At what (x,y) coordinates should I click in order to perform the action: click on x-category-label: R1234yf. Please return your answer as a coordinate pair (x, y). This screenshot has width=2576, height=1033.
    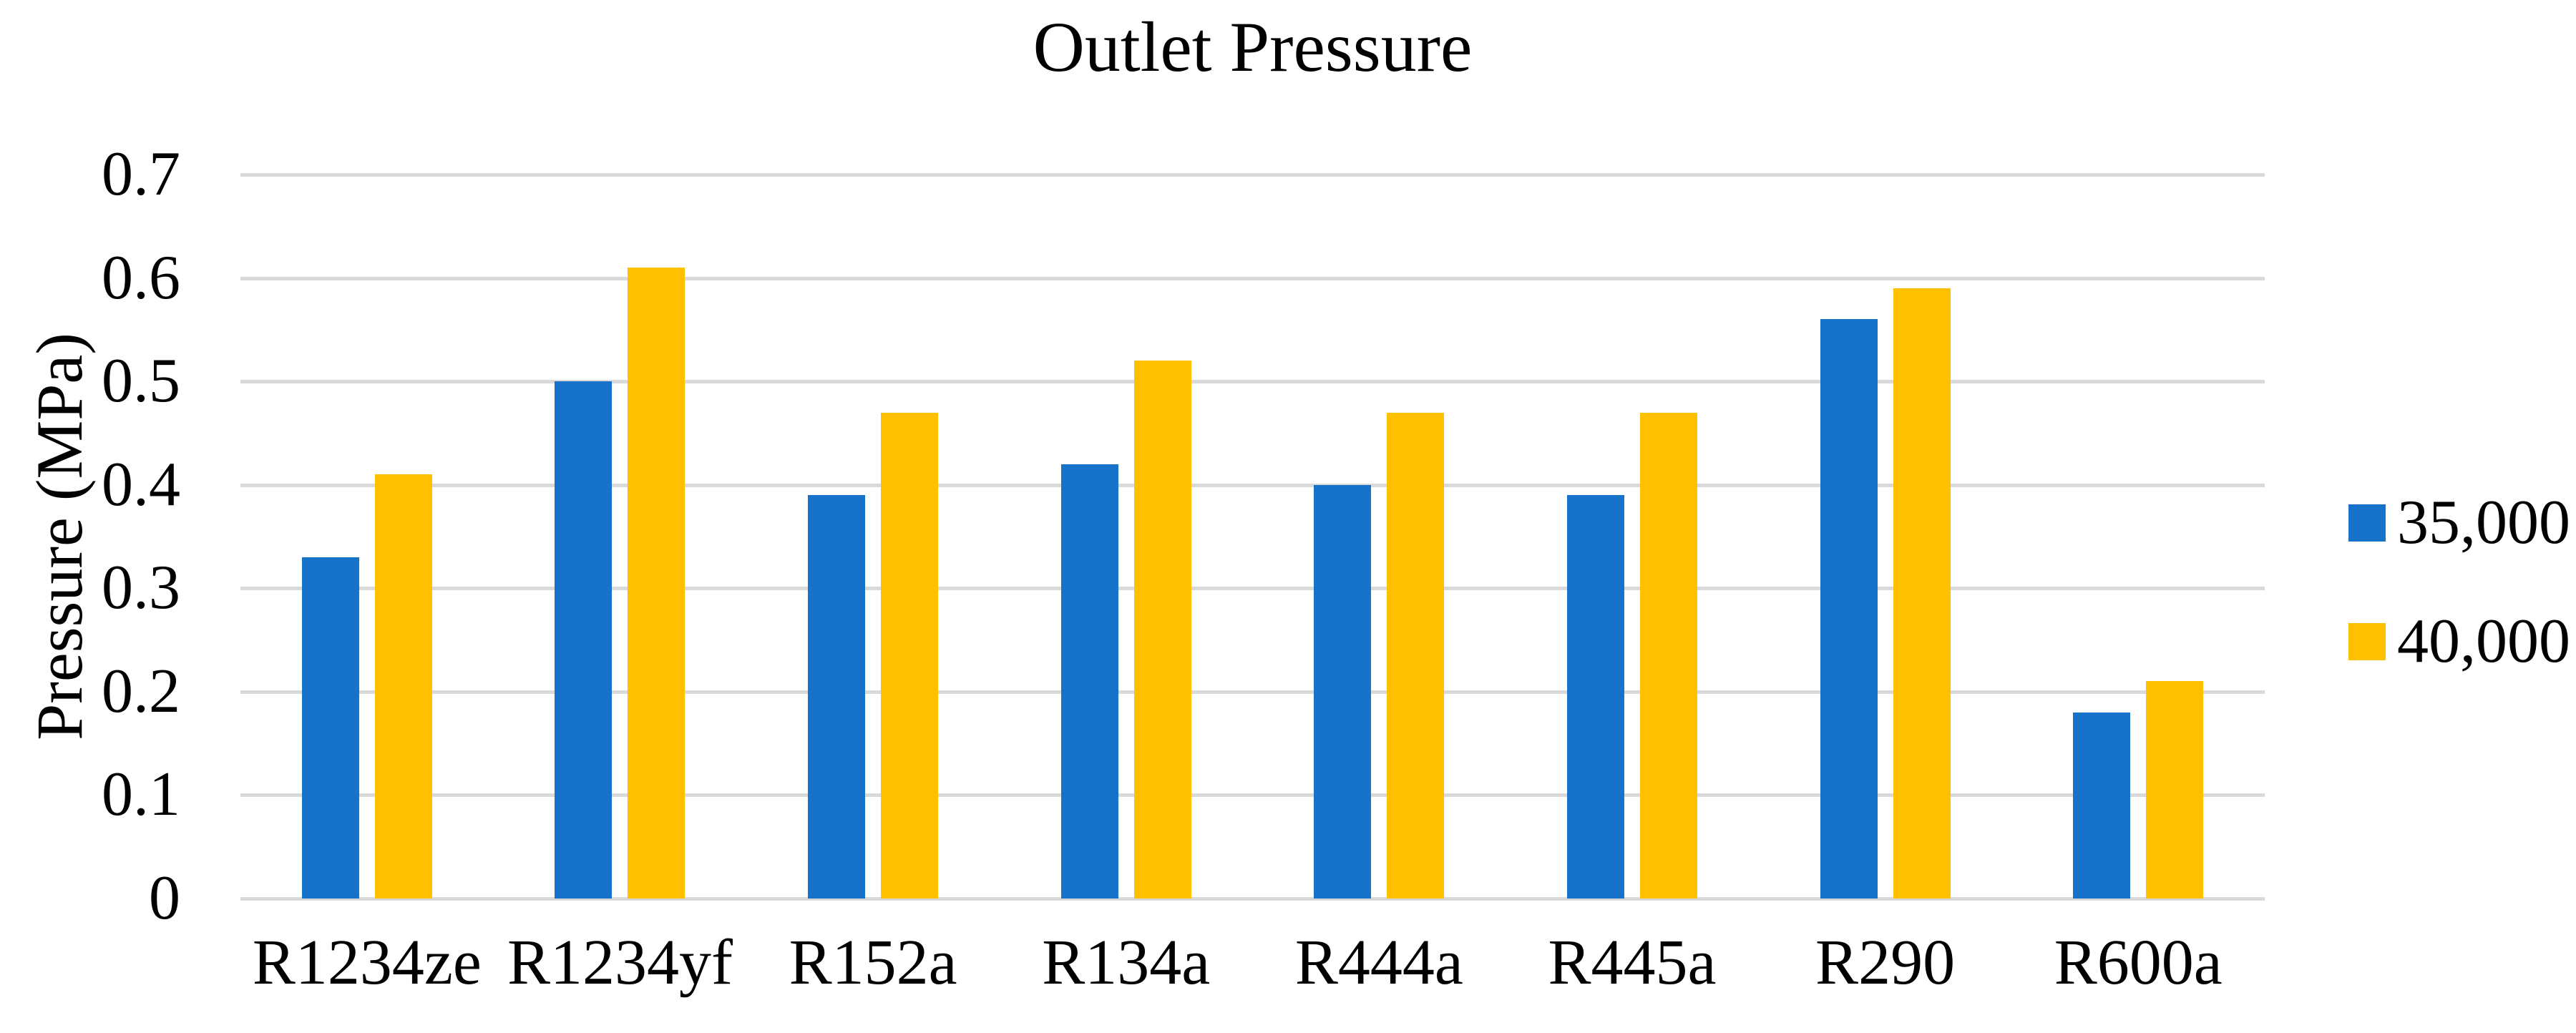
    Looking at the image, I should click on (620, 963).